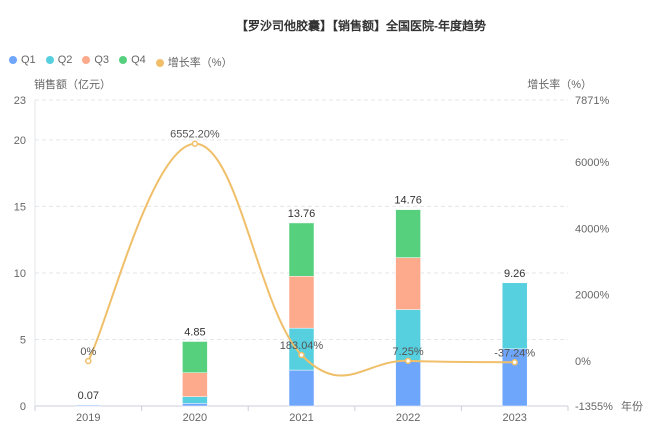 This screenshot has width=662, height=443. What do you see at coordinates (632, 406) in the screenshot?
I see `x-axis-title: 年份` at bounding box center [632, 406].